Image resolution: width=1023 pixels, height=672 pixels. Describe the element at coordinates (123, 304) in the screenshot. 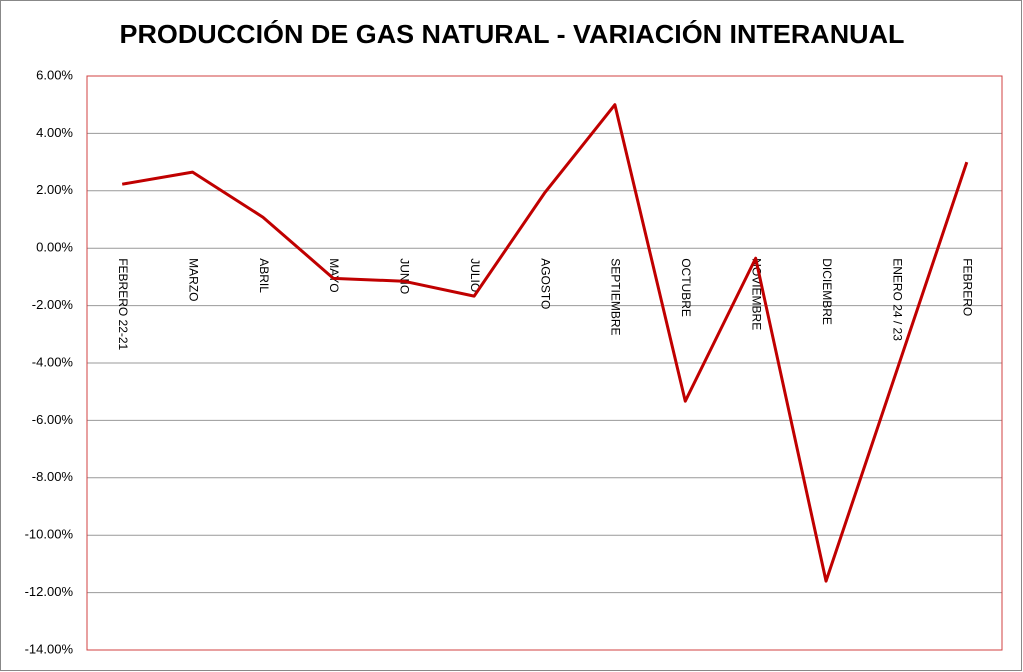

I see `x-tick-label: FEBRERO 22-21` at that location.